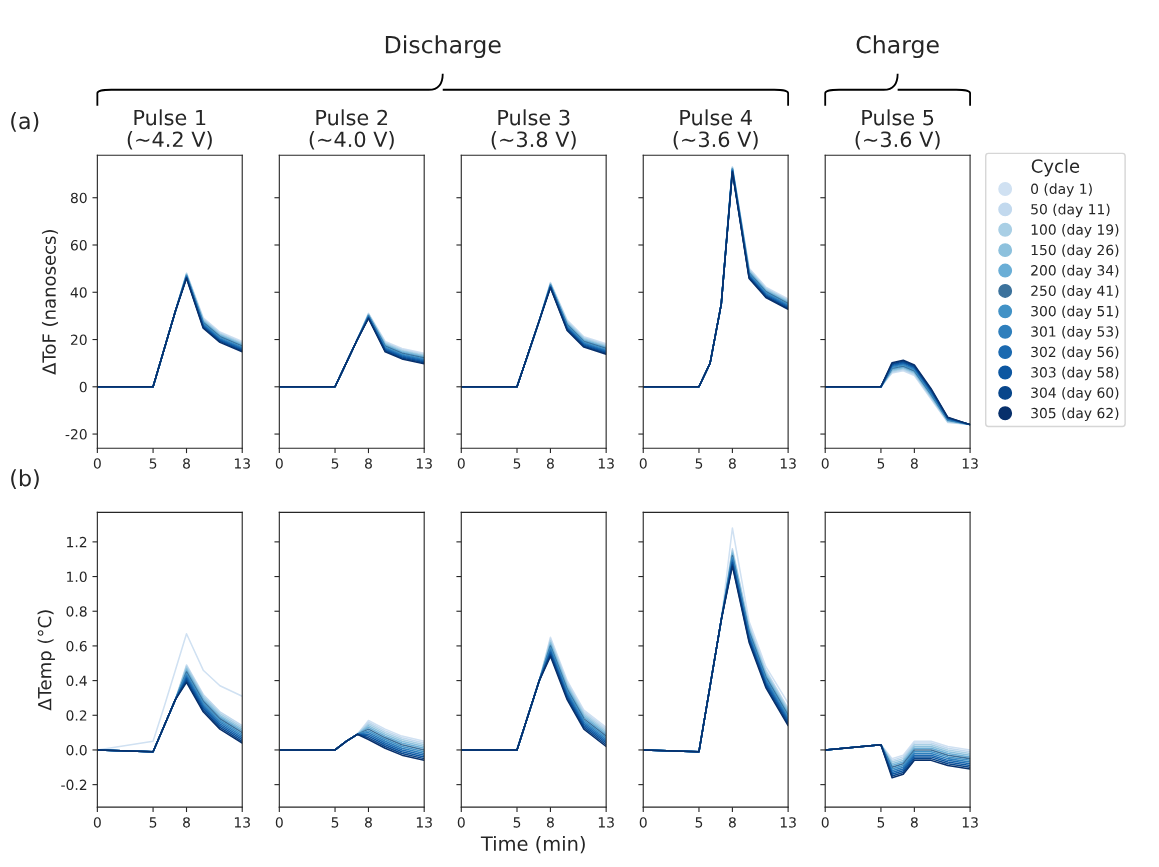 The height and width of the screenshot is (867, 1159). Describe the element at coordinates (1075, 353) in the screenshot. I see `legend-label: 302 (day 56)` at that location.